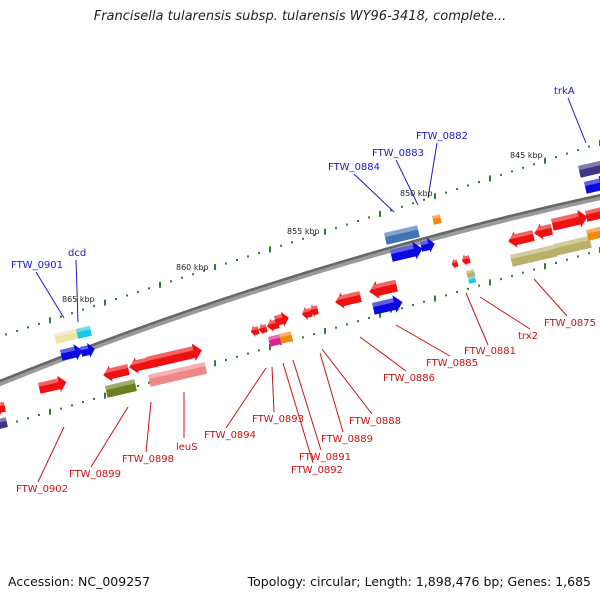 Image resolution: width=600 pixels, height=600 pixels. I want to click on gene-dcd-block, so click(68, 336).